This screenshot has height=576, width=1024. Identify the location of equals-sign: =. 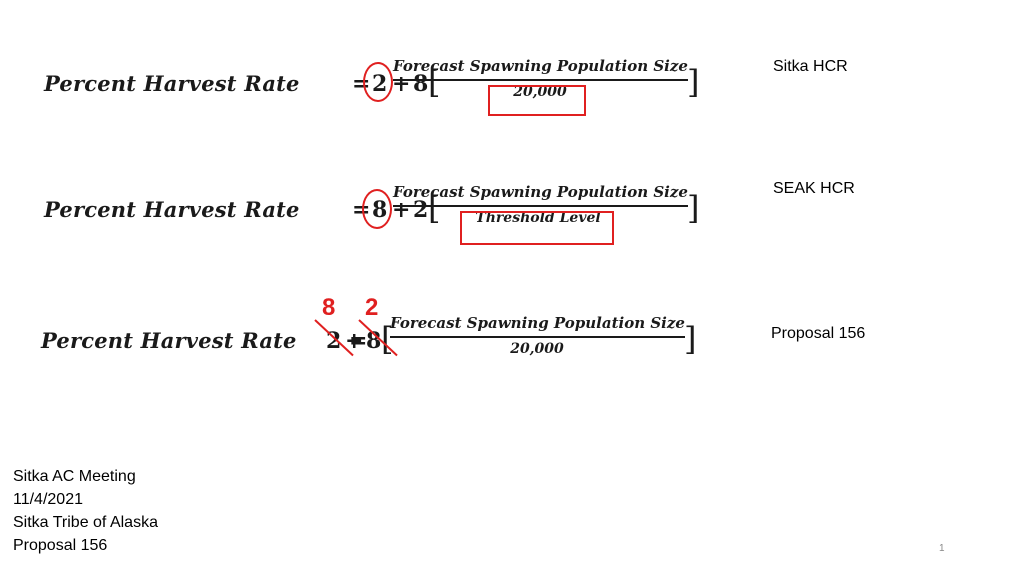
(358, 341).